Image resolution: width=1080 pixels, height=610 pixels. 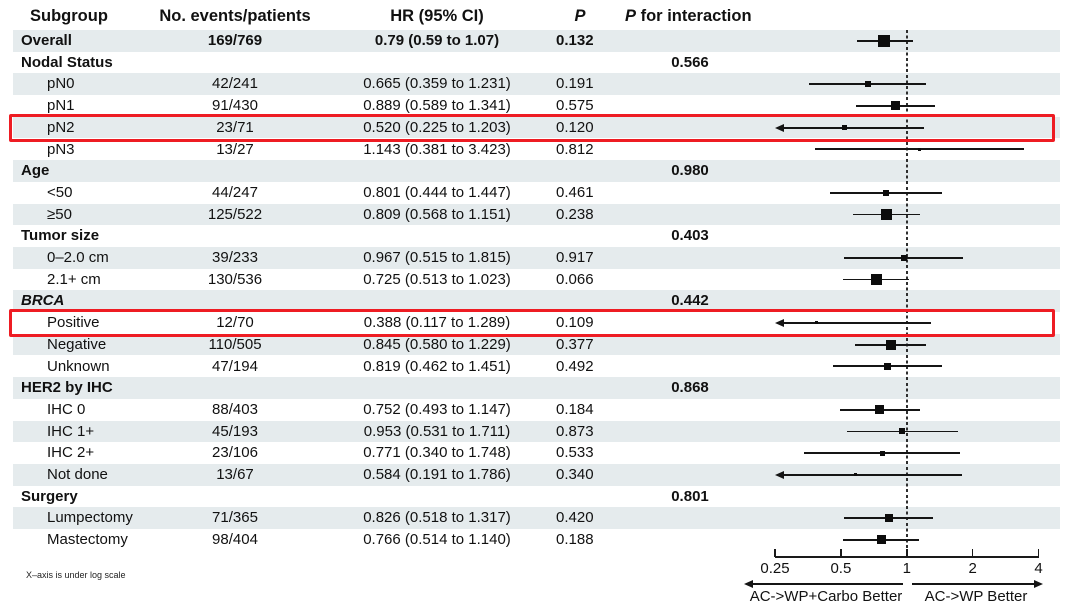 I want to click on row-events: 169/769, so click(x=235, y=40).